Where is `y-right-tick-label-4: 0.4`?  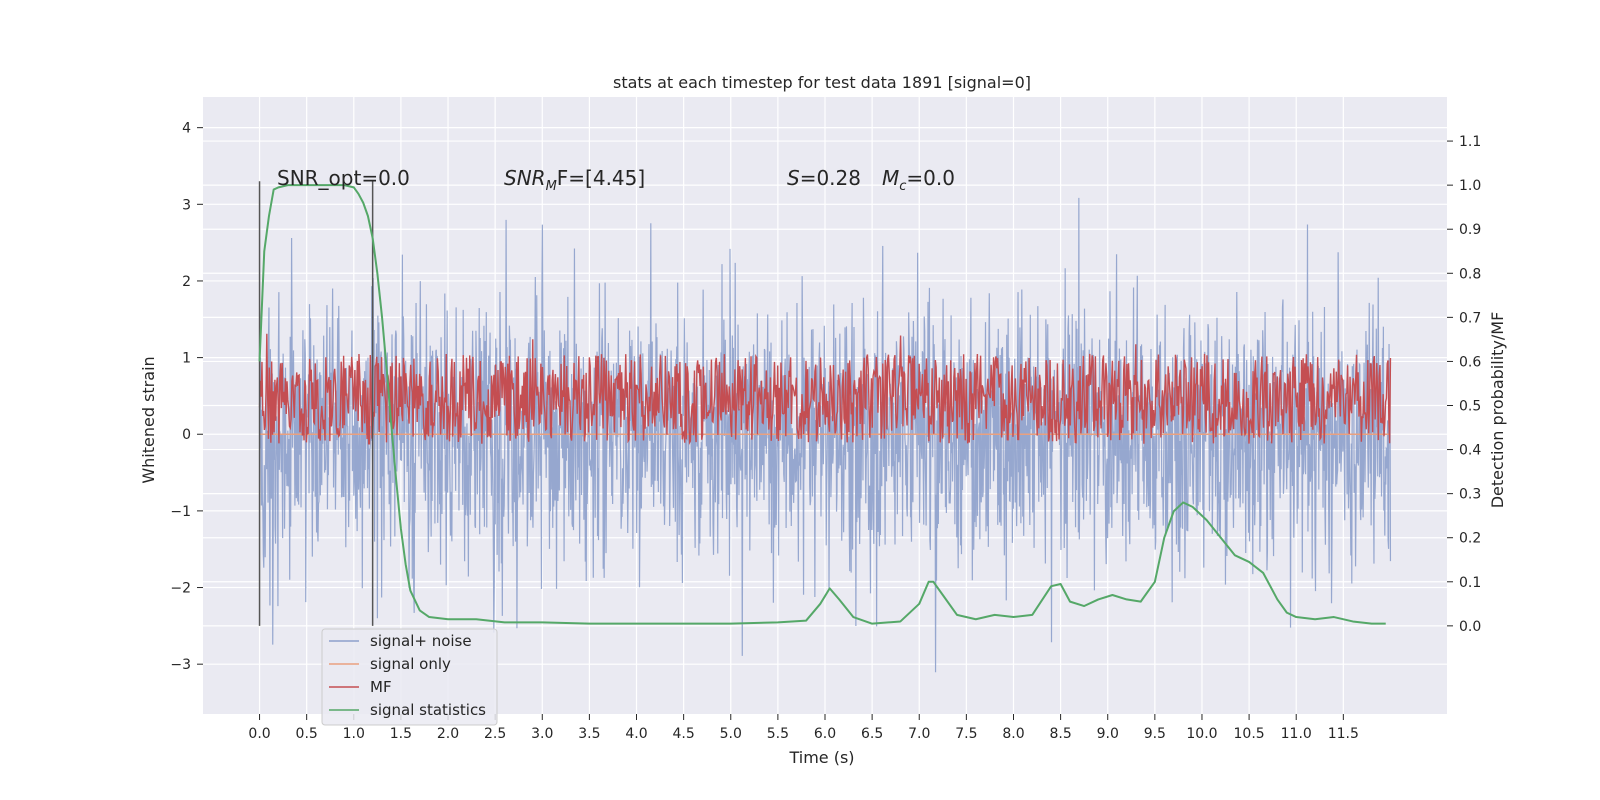 y-right-tick-label-4: 0.4 is located at coordinates (1470, 451).